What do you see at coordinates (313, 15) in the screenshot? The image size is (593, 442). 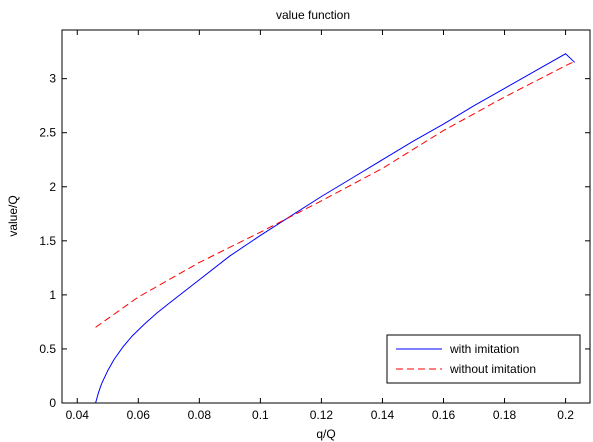 I see `chart-title: value function` at bounding box center [313, 15].